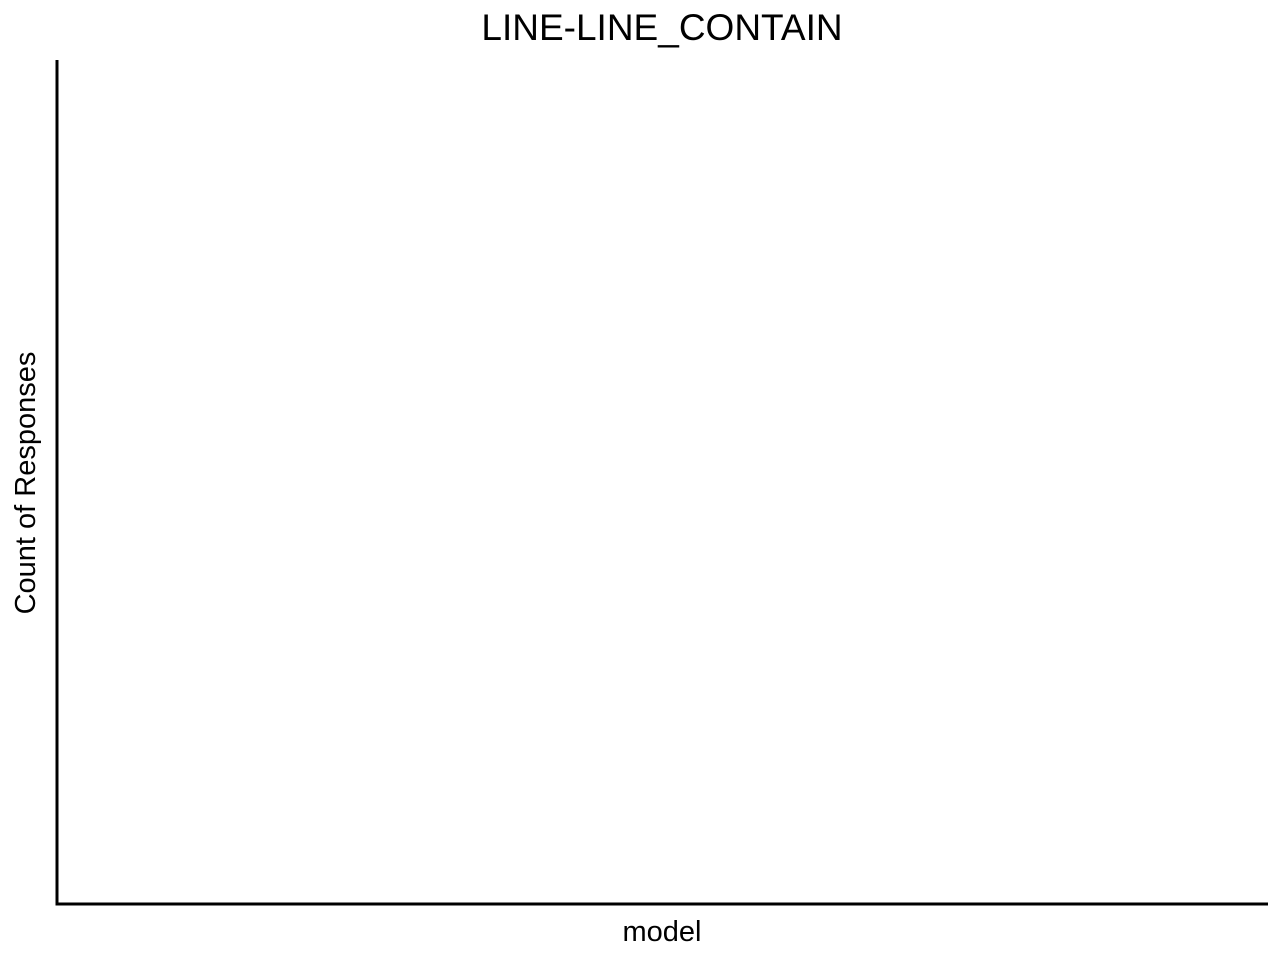 This screenshot has height=960, width=1280. What do you see at coordinates (26, 483) in the screenshot?
I see `y-axis-label: Count of Responses` at bounding box center [26, 483].